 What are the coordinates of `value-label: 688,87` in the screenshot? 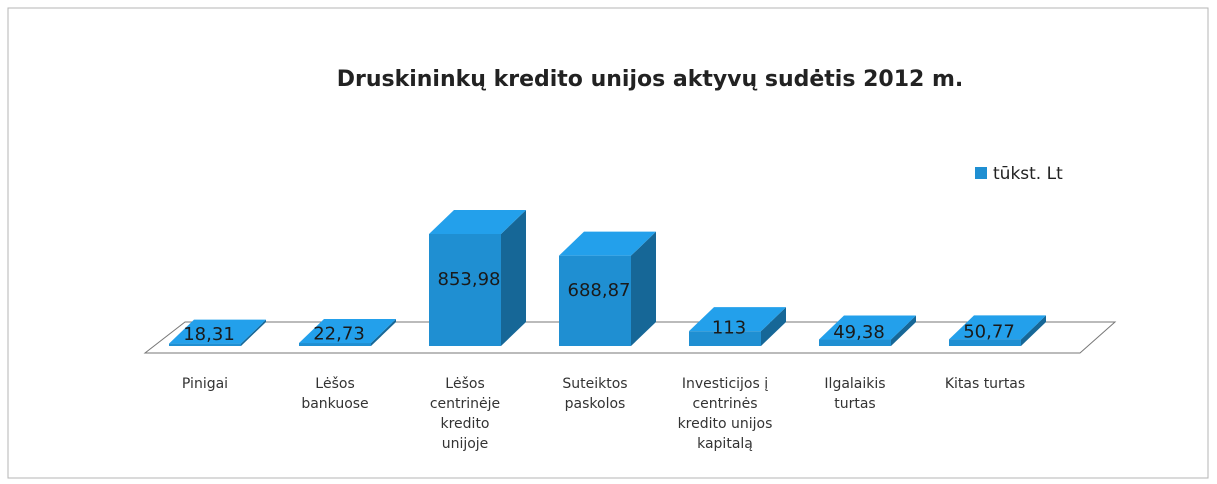 It's located at (599, 290).